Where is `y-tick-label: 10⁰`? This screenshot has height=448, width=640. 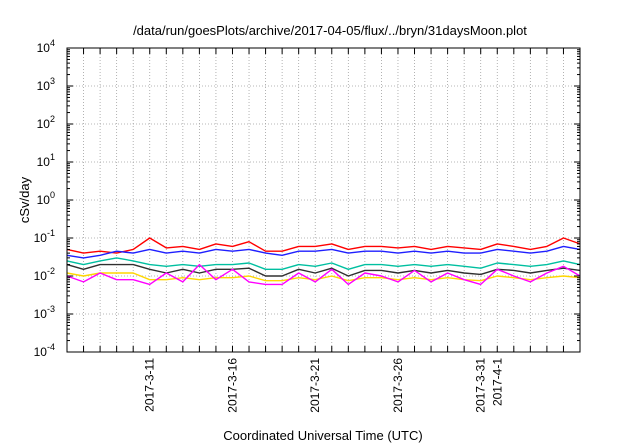 y-tick-label: 10⁰ is located at coordinates (46, 198).